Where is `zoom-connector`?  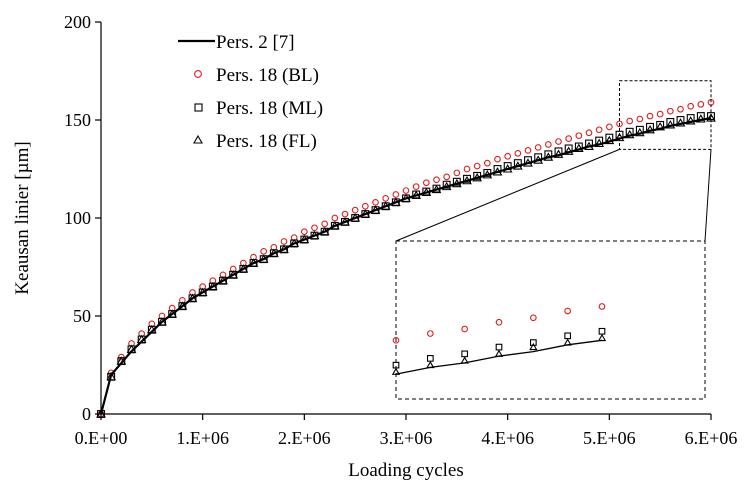 zoom-connector is located at coordinates (708, 195).